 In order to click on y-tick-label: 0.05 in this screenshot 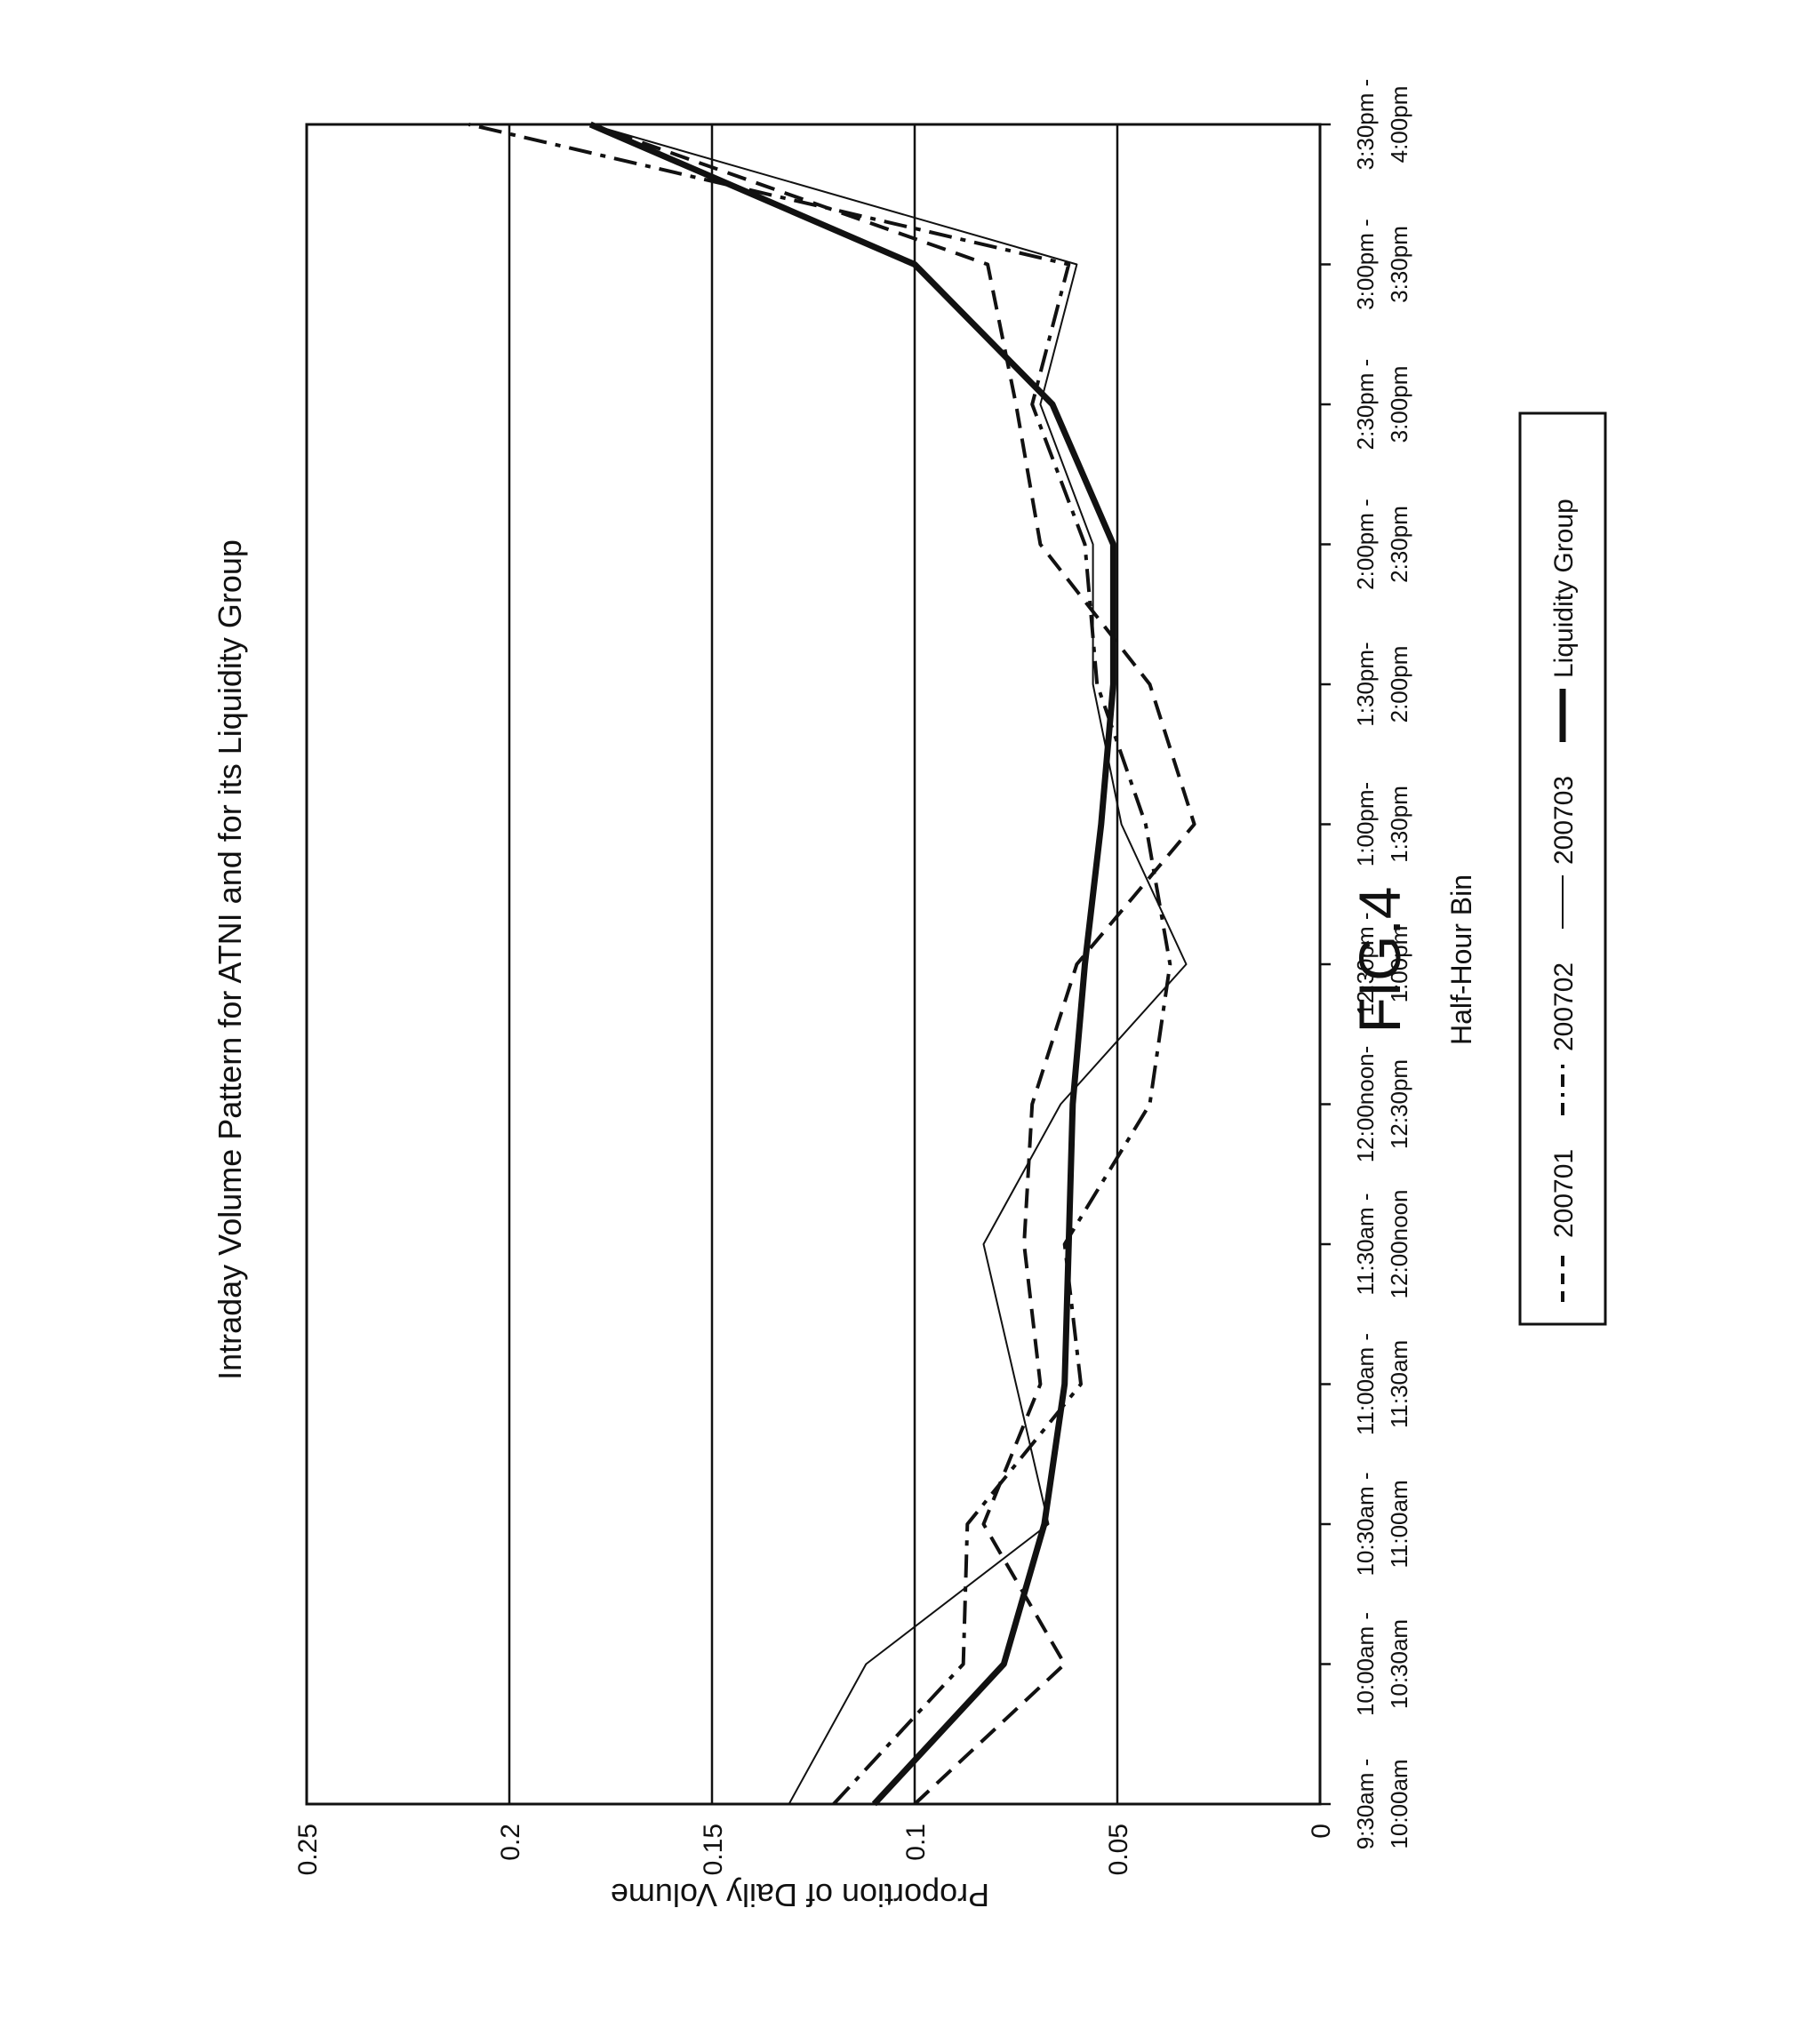, I will do `click(1118, 1849)`.